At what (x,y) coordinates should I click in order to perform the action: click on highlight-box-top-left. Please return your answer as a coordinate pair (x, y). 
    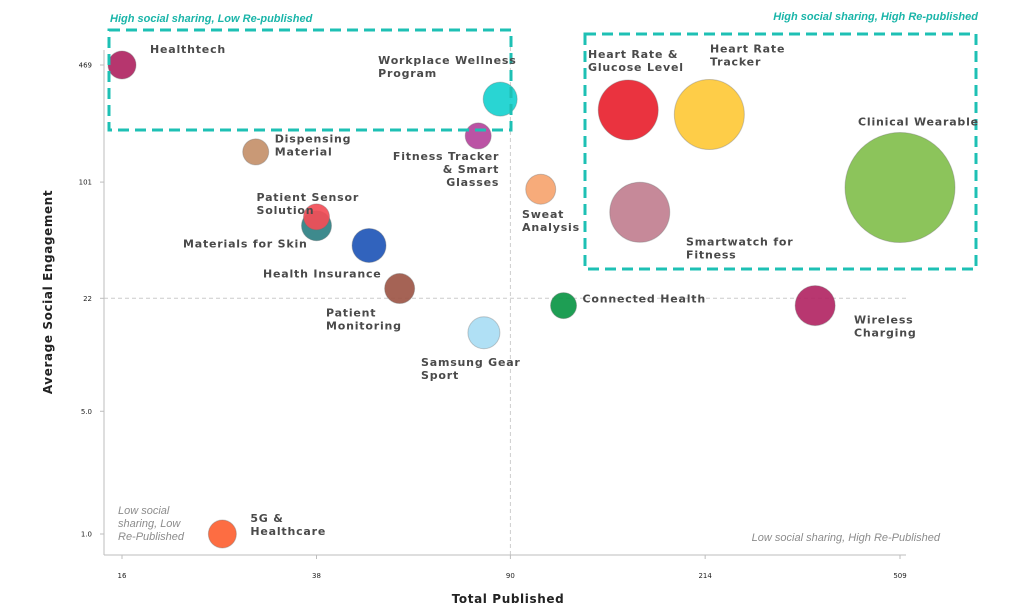
    Looking at the image, I should click on (310, 80).